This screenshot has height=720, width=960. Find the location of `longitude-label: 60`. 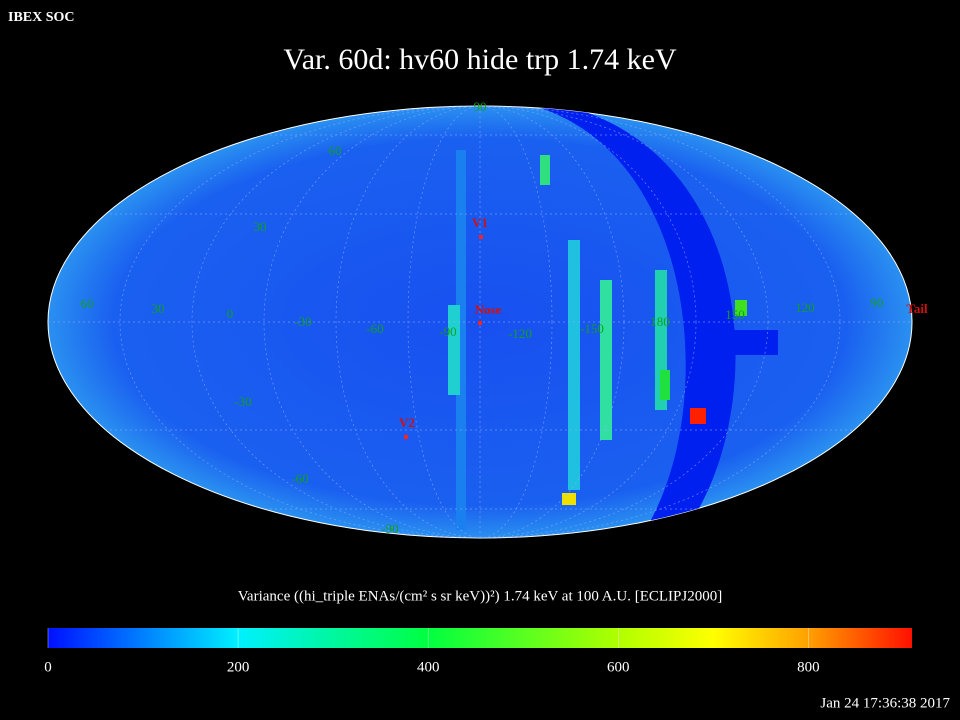

longitude-label: 60 is located at coordinates (87, 303).